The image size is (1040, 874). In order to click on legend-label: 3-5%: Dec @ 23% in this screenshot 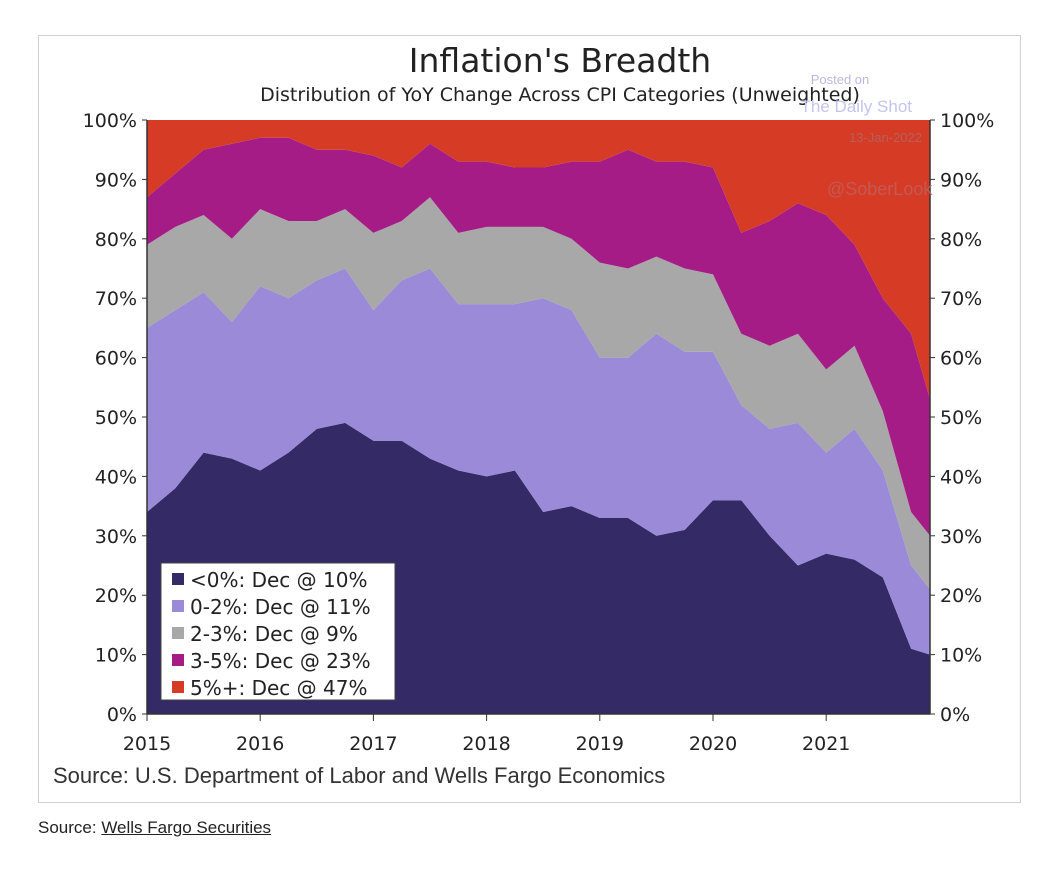, I will do `click(280, 661)`.